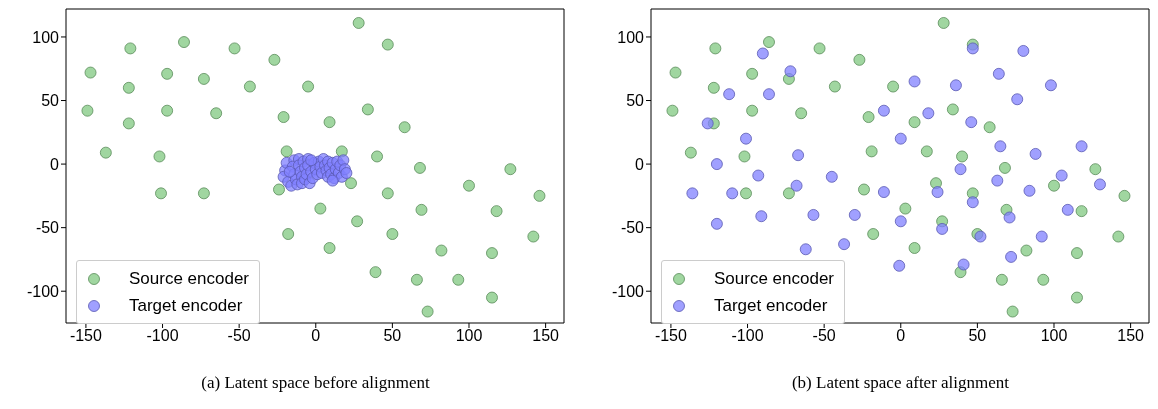 The height and width of the screenshot is (409, 1158). Describe the element at coordinates (315, 383) in the screenshot. I see `text: (a) Latent space before alignment` at that location.